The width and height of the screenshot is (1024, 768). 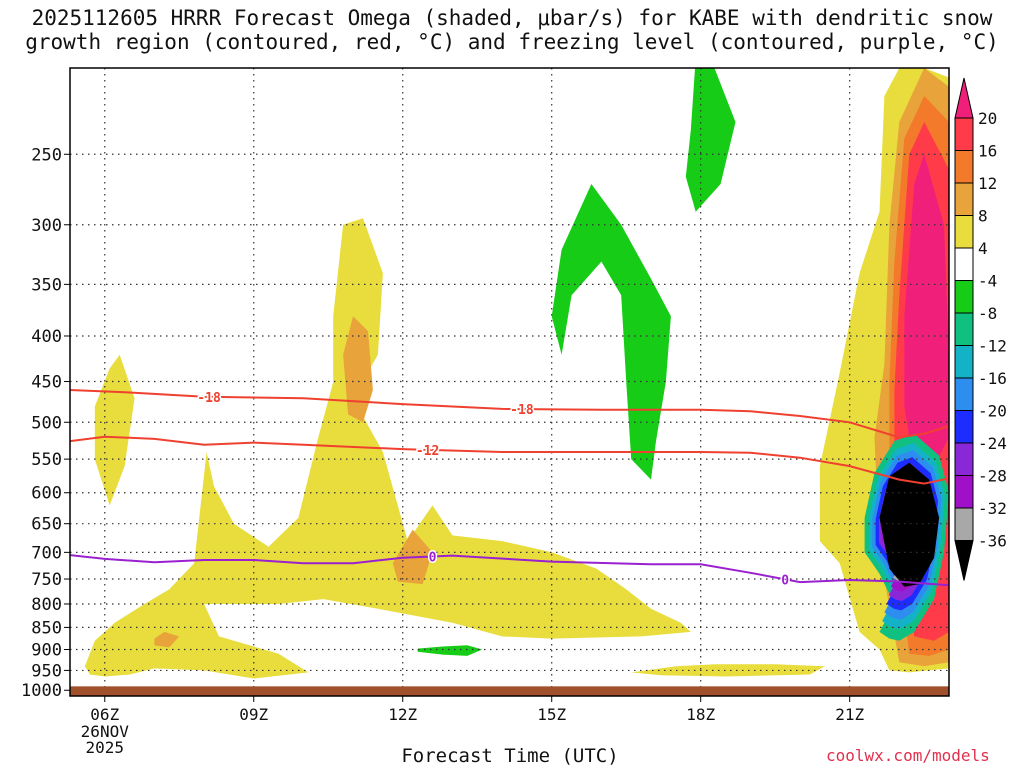 I want to click on colorbar-label-13: -36, so click(x=992, y=541).